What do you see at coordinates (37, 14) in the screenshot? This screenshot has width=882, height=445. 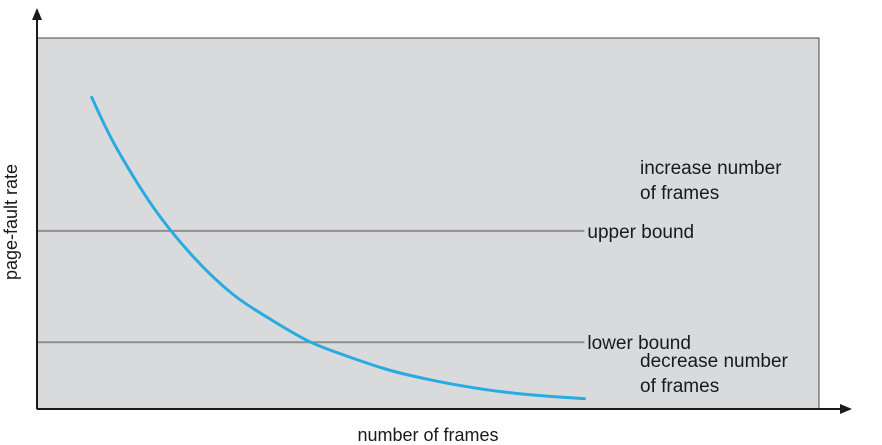 I see `y-axis-arrow` at bounding box center [37, 14].